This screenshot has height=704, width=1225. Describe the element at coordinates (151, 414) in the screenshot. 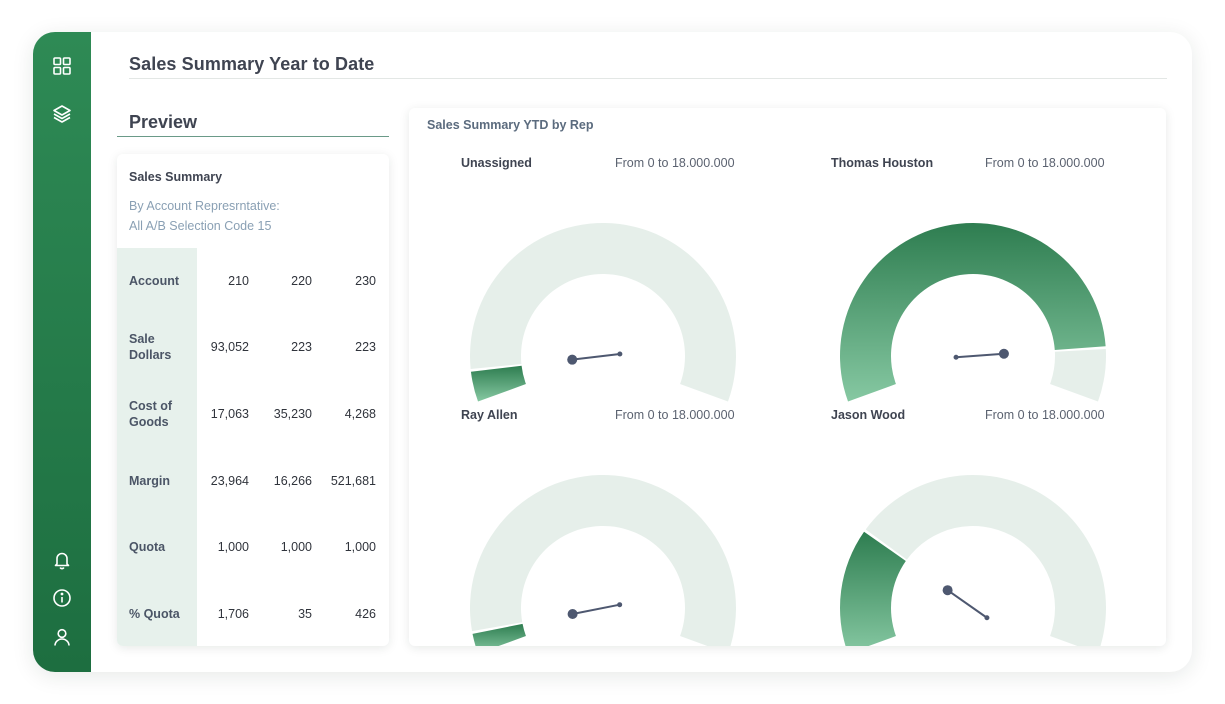

I see `row-label: Cost of Goods` at that location.